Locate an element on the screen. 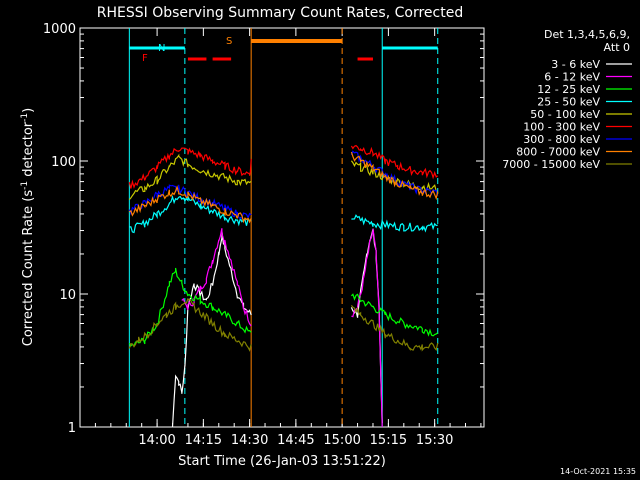  annotation-bars is located at coordinates (283, 50).